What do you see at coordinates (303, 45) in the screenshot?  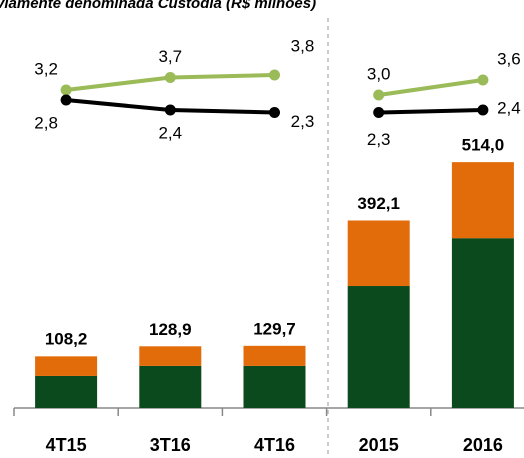 I see `point-label: 3,8` at bounding box center [303, 45].